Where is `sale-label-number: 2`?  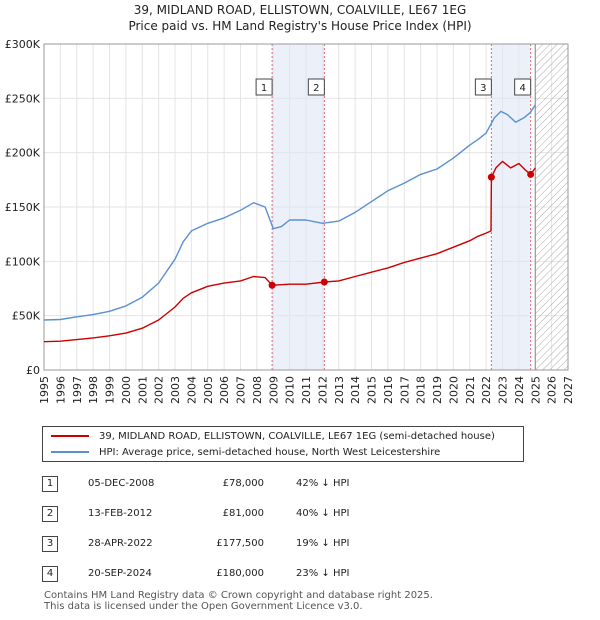 sale-label-number: 2 is located at coordinates (316, 88).